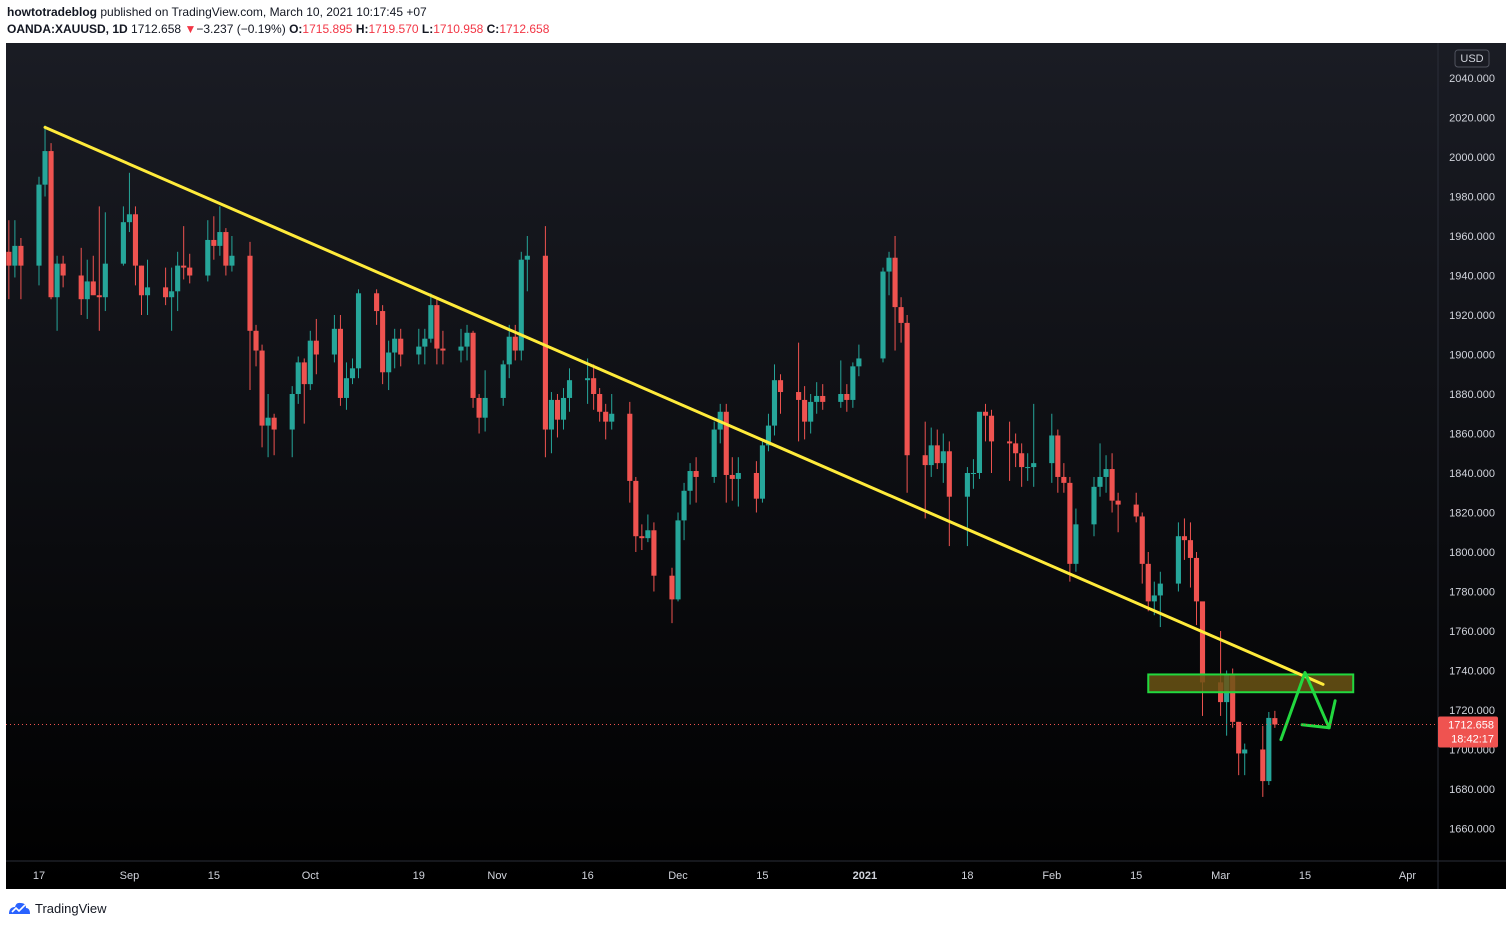  What do you see at coordinates (52, 12) in the screenshot?
I see `author-name: howtotradeblog` at bounding box center [52, 12].